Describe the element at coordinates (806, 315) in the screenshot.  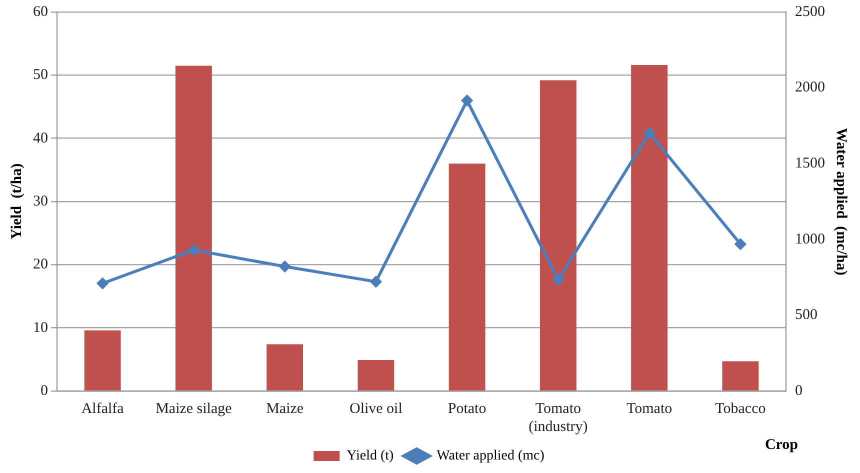
I see `y2-tick-label: 500` at that location.